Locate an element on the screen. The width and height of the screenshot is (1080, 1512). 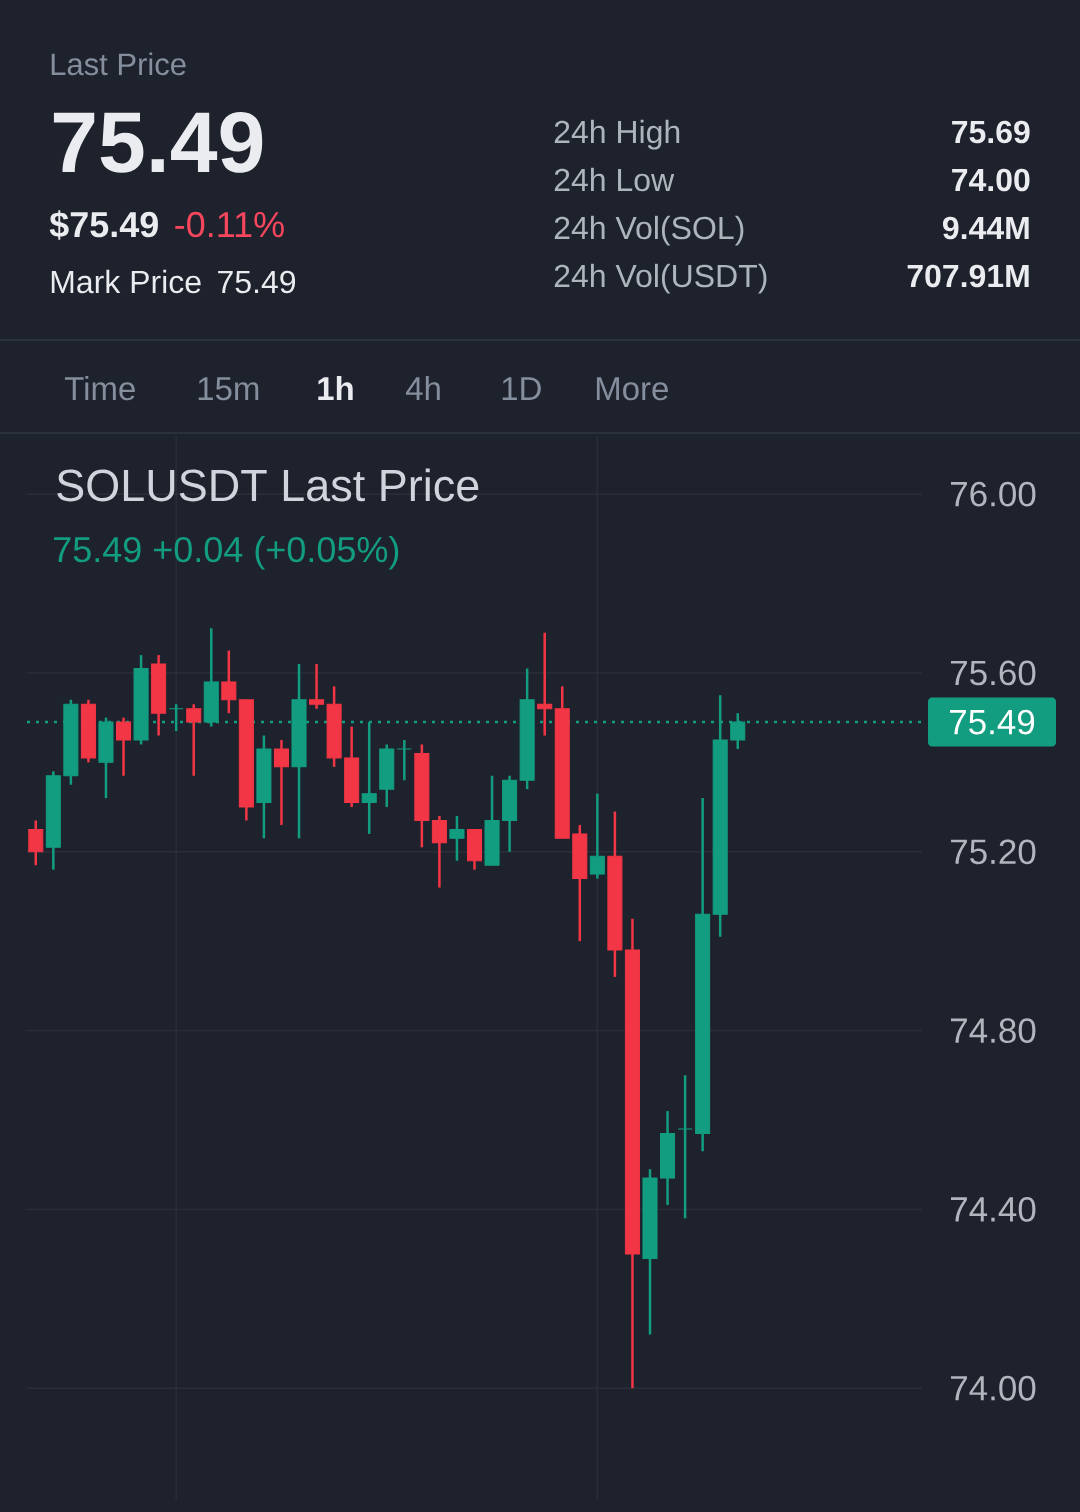
text: Last Price is located at coordinates (118, 64).